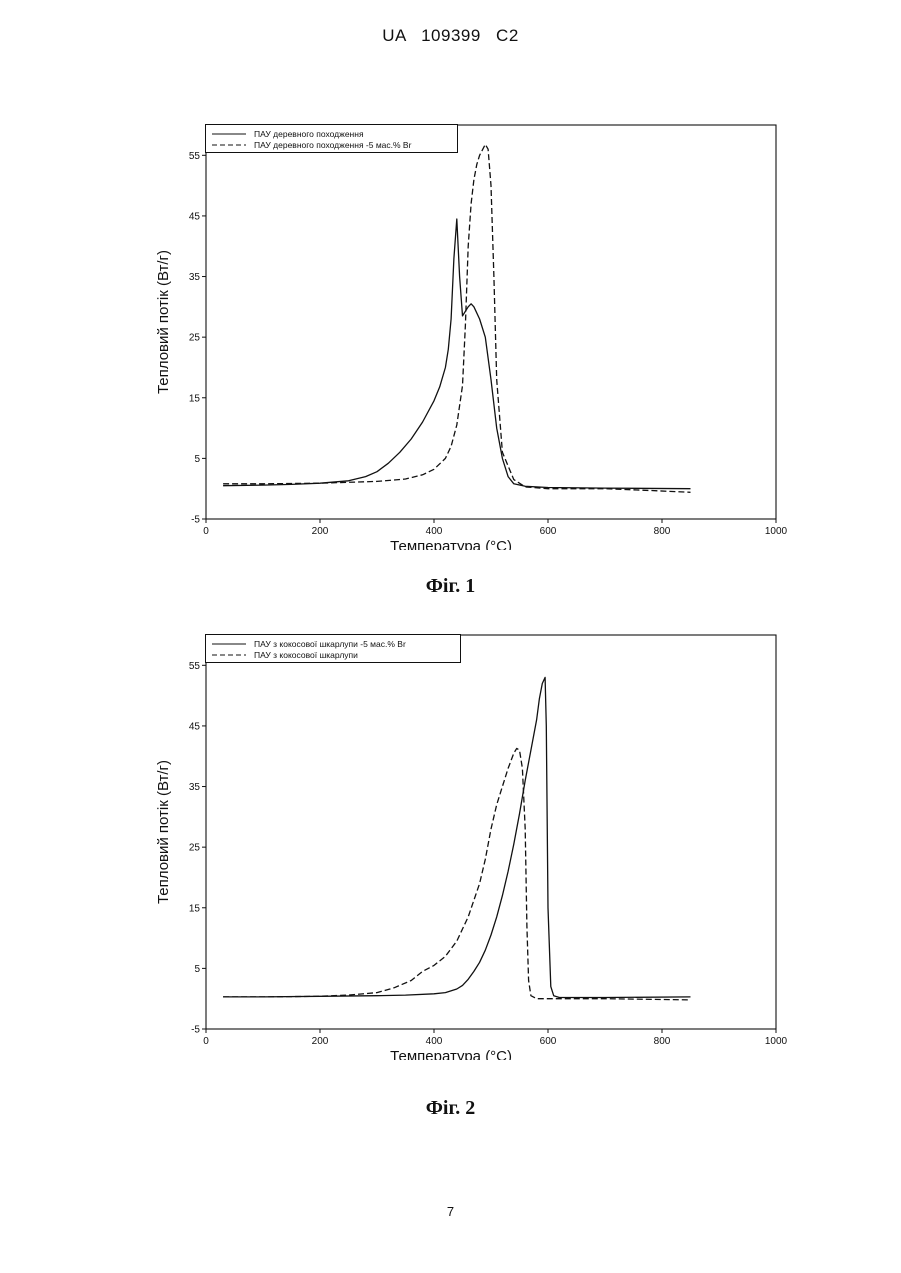 The image size is (901, 1273). I want to click on figure-2-caption: Фіг. 2, so click(450, 1108).